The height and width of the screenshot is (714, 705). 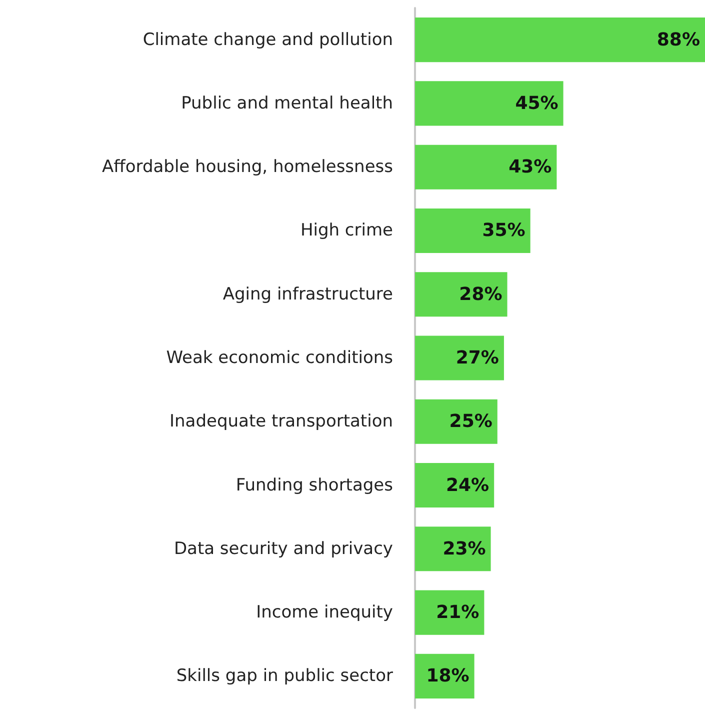 I want to click on data-label: 25%, so click(x=470, y=421).